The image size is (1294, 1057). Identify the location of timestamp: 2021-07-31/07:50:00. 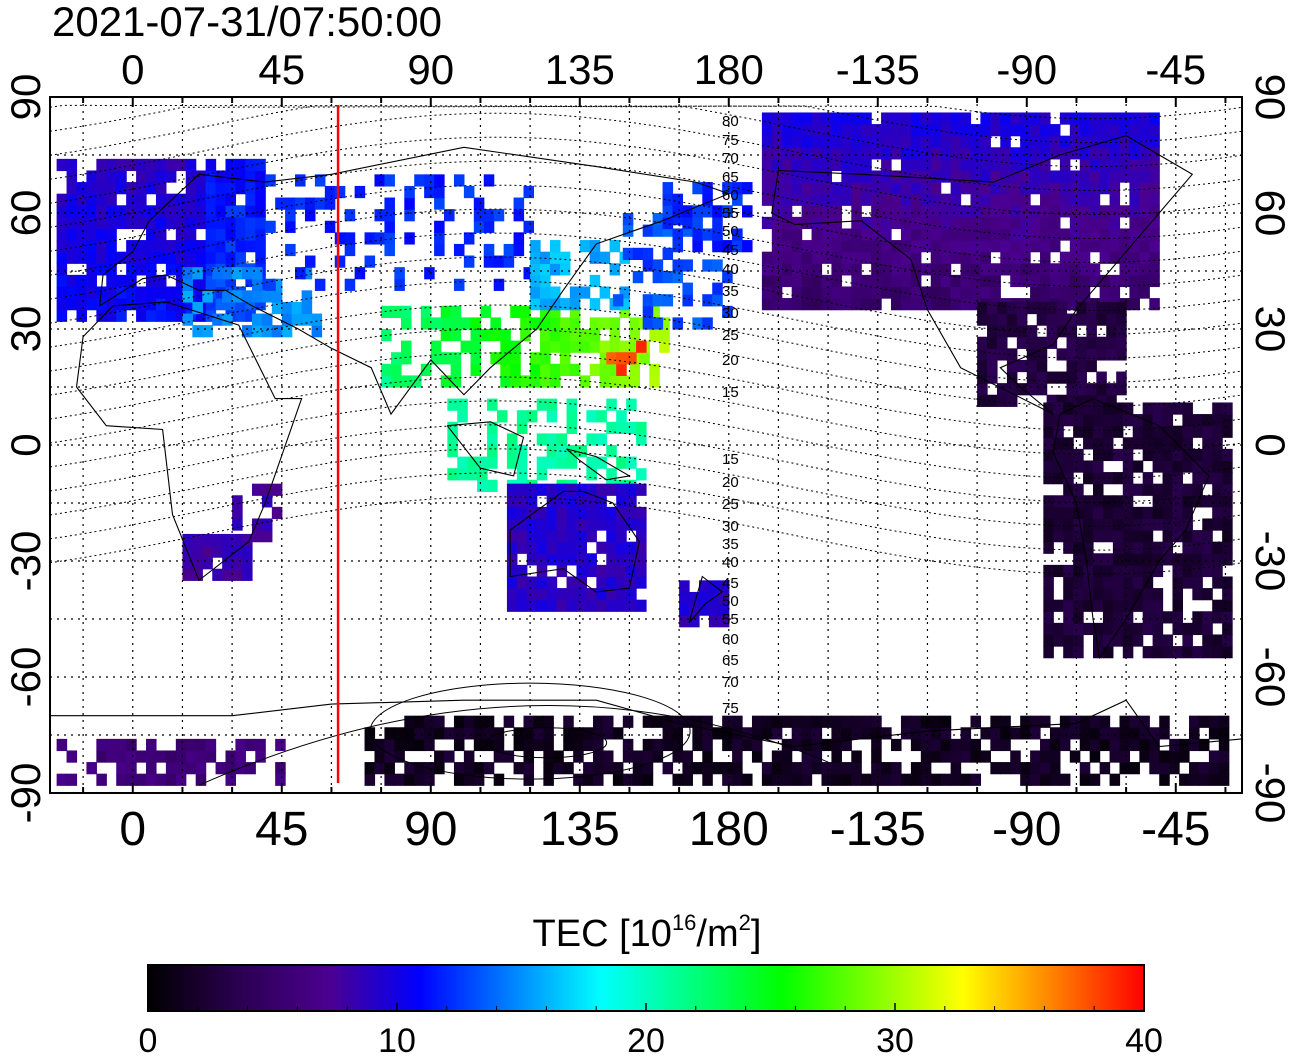
(247, 22).